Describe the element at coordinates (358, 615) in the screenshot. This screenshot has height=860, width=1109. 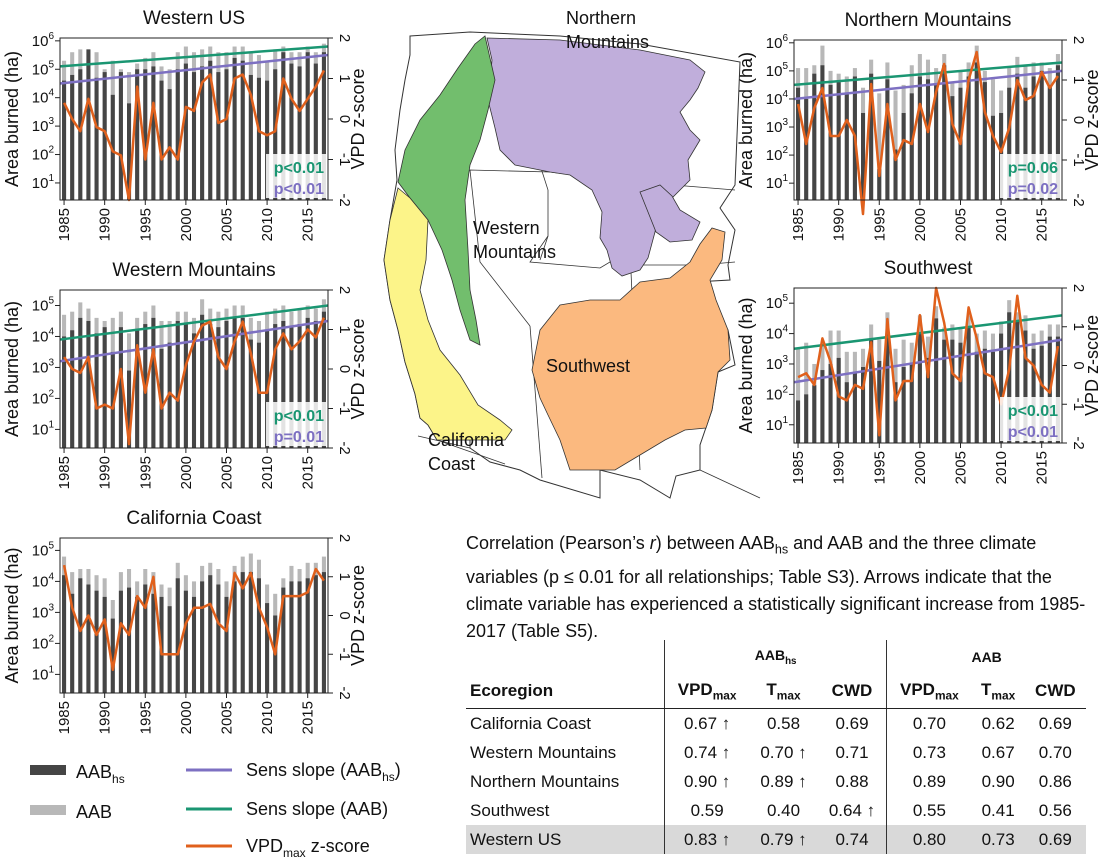
I see `y2-axis-label: VPD z-score` at that location.